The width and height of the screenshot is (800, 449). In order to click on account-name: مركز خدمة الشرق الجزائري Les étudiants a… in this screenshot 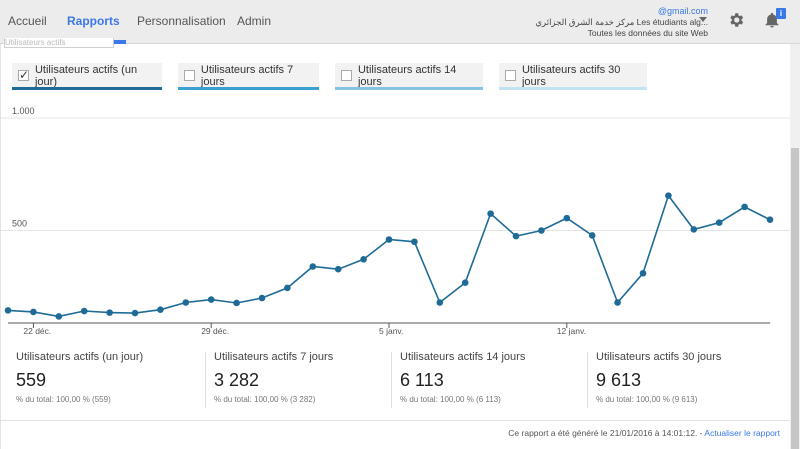, I will do `click(621, 22)`.